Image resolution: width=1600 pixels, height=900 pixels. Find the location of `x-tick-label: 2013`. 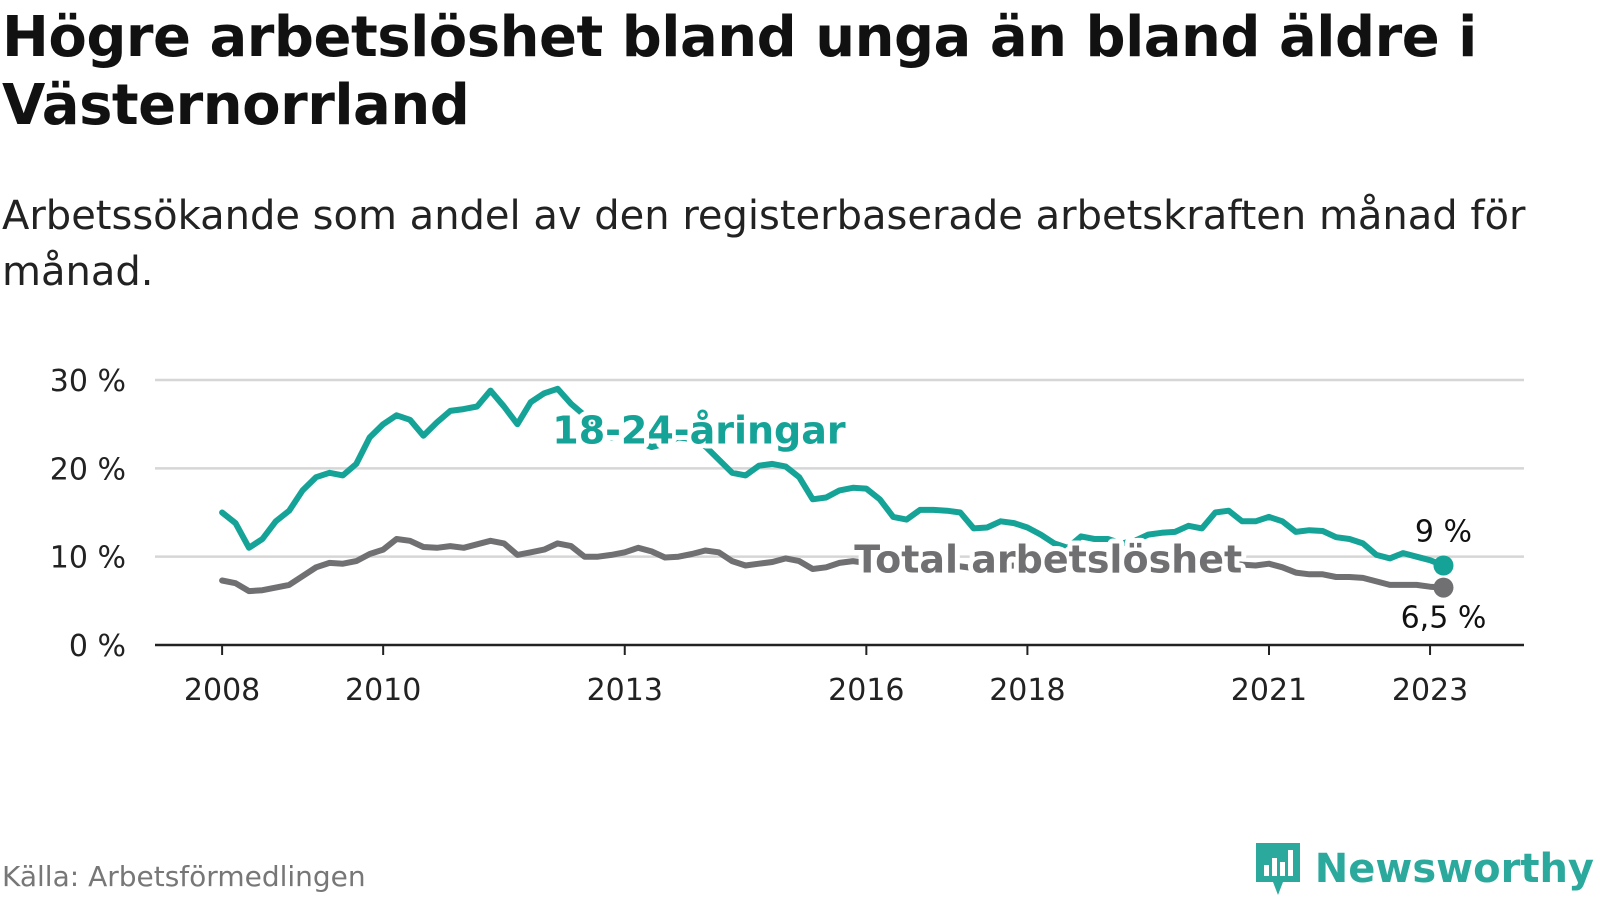

x-tick-label: 2013 is located at coordinates (625, 690).